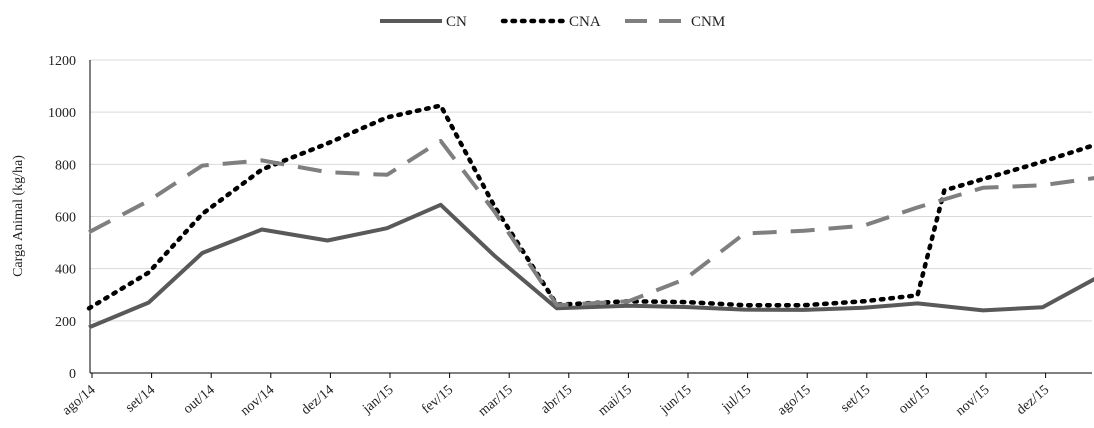 The height and width of the screenshot is (428, 1094). Describe the element at coordinates (199, 400) in the screenshot. I see `x-tick-label: out/14` at that location.